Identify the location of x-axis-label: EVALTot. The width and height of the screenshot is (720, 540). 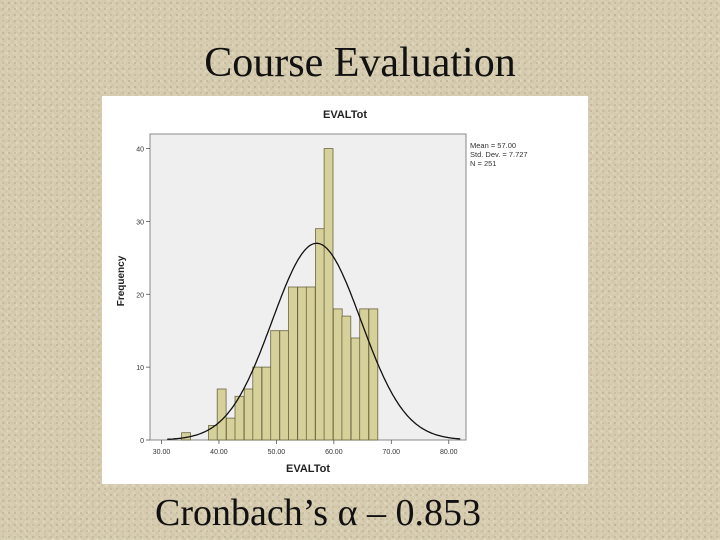
(308, 469).